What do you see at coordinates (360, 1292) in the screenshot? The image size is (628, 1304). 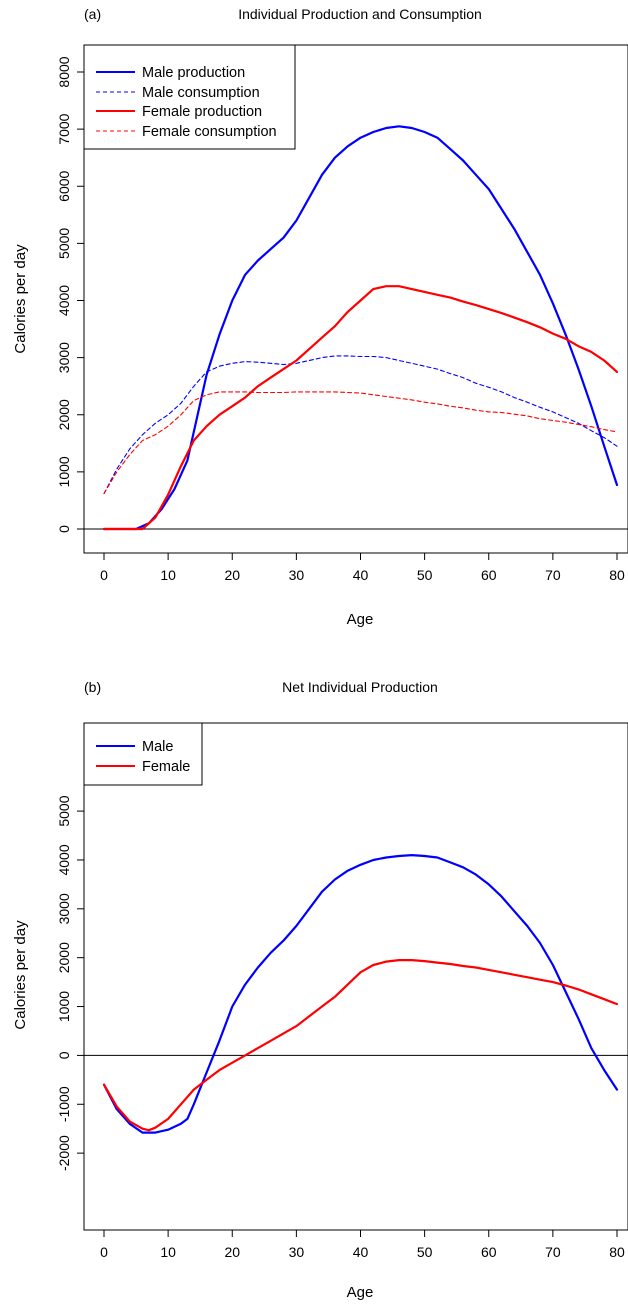 I see `panel-b-x-label: Age` at bounding box center [360, 1292].